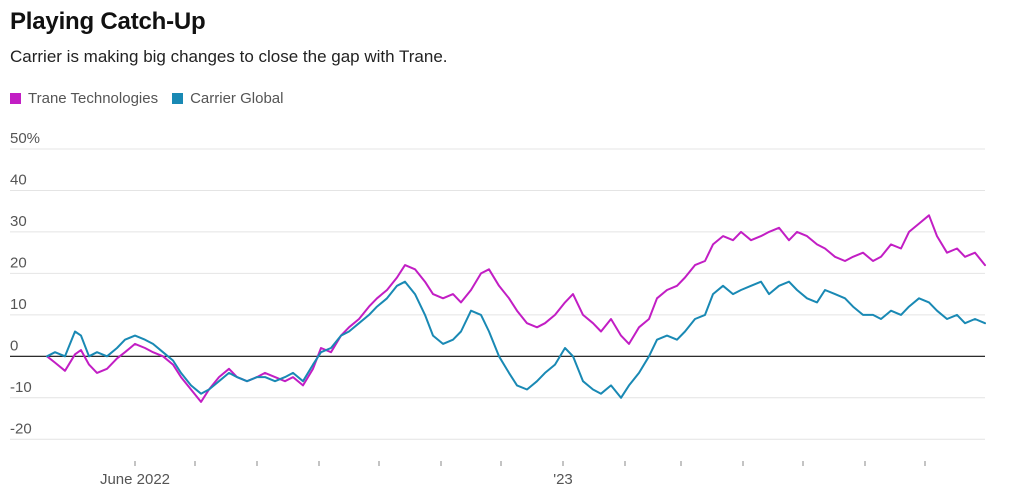 Image resolution: width=1024 pixels, height=492 pixels. What do you see at coordinates (25, 138) in the screenshot?
I see `y-tick-label: 50%` at bounding box center [25, 138].